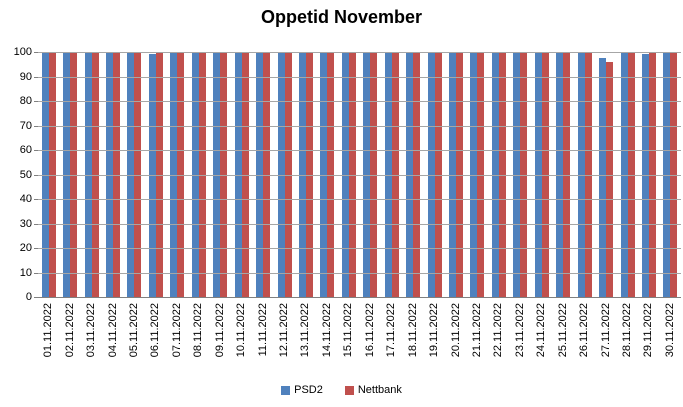  I want to click on x-label-cell-29.11.2022: 29.11.2022, so click(648, 343).